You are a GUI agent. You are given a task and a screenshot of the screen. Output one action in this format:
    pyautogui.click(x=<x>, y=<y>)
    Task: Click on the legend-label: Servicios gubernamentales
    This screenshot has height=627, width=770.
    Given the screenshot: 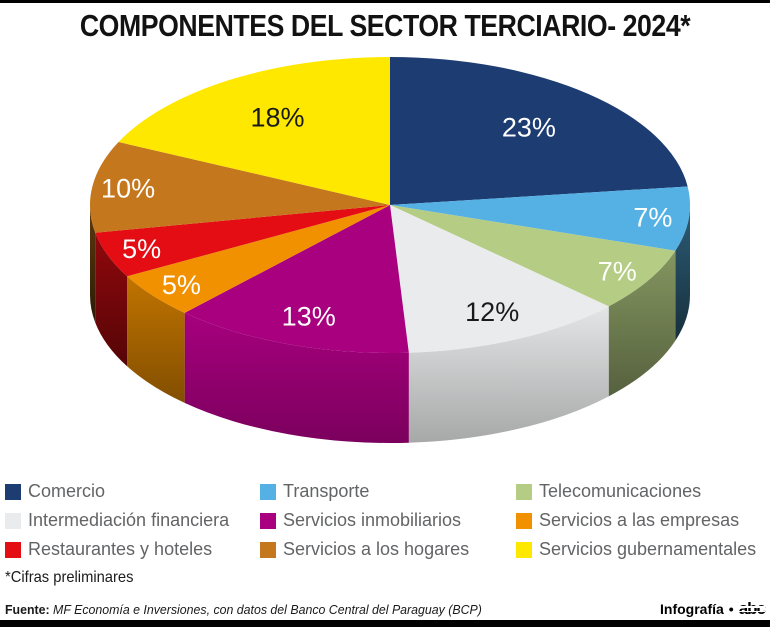 What is the action you would take?
    pyautogui.click(x=648, y=549)
    